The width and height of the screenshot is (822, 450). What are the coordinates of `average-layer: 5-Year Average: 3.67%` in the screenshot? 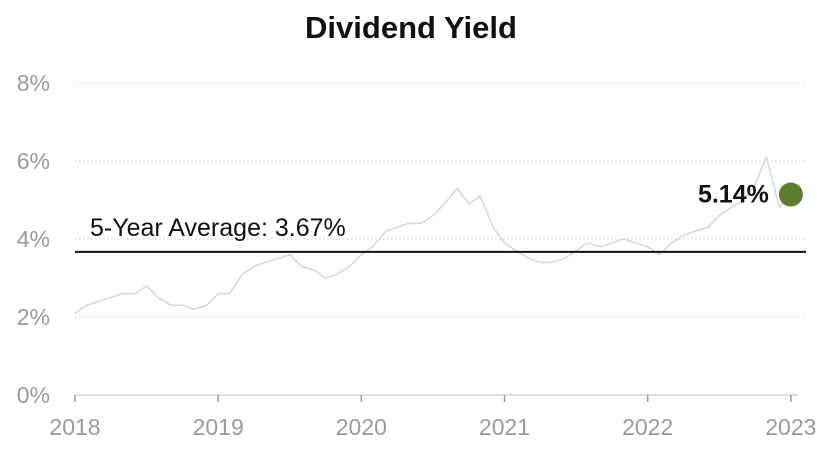 It's located at (440, 233).